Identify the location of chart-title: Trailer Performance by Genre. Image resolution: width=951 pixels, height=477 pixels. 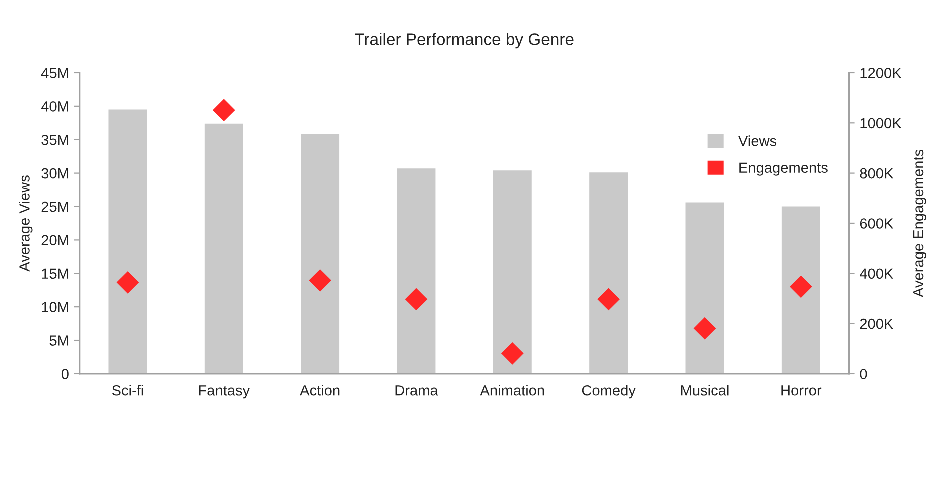
(464, 41).